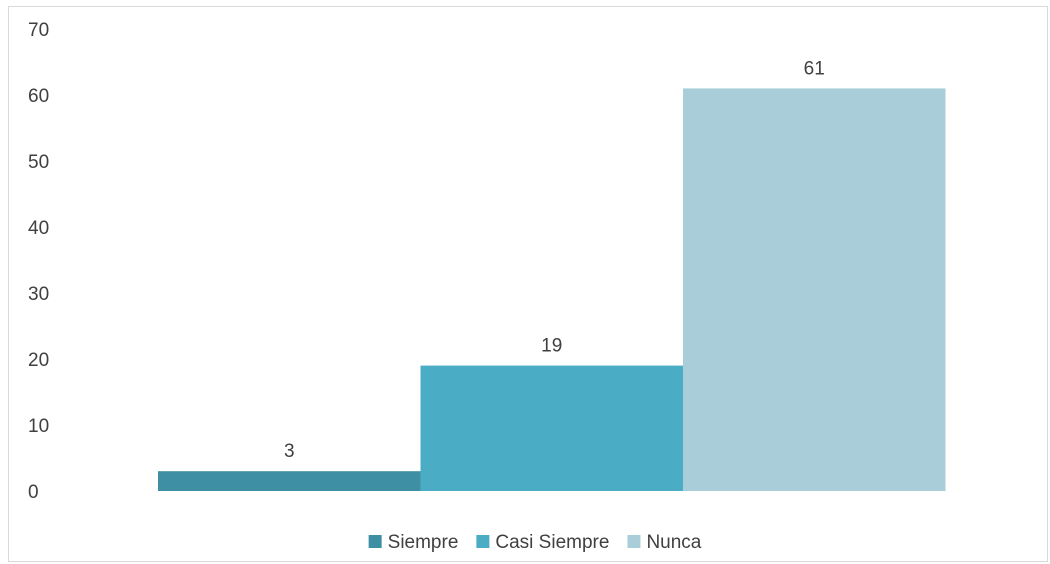  Describe the element at coordinates (38, 426) in the screenshot. I see `y-tick-label: 10` at that location.